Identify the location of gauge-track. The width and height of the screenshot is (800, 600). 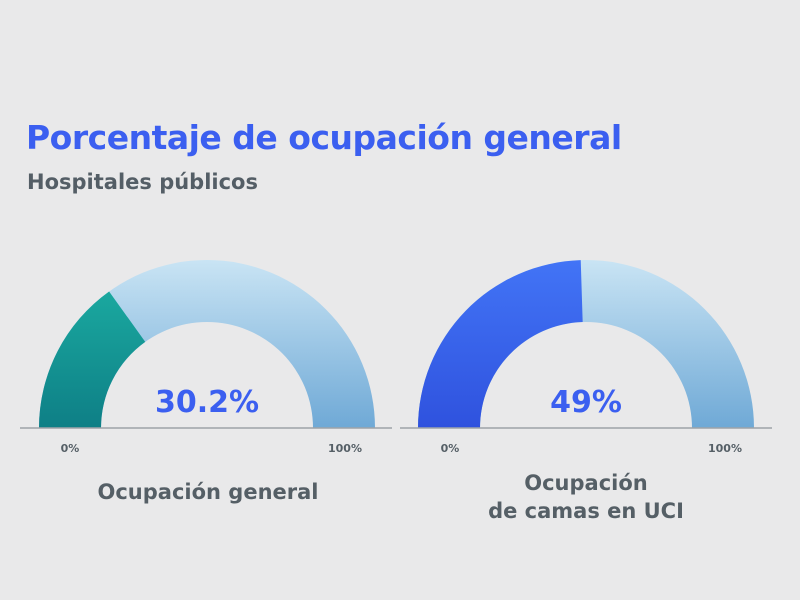
(207, 344).